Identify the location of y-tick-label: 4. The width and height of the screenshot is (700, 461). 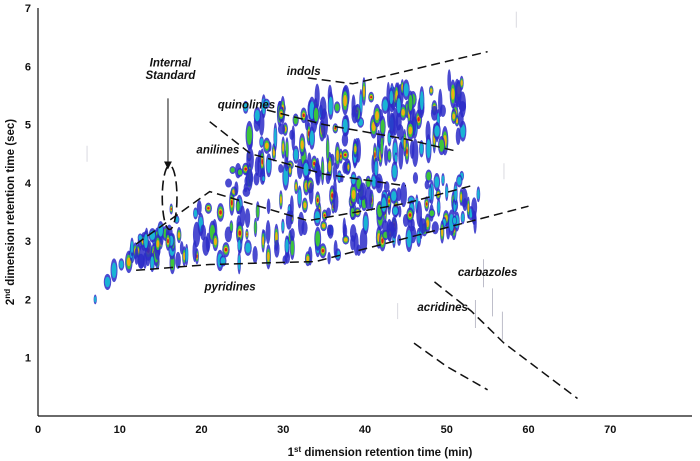
(28, 184).